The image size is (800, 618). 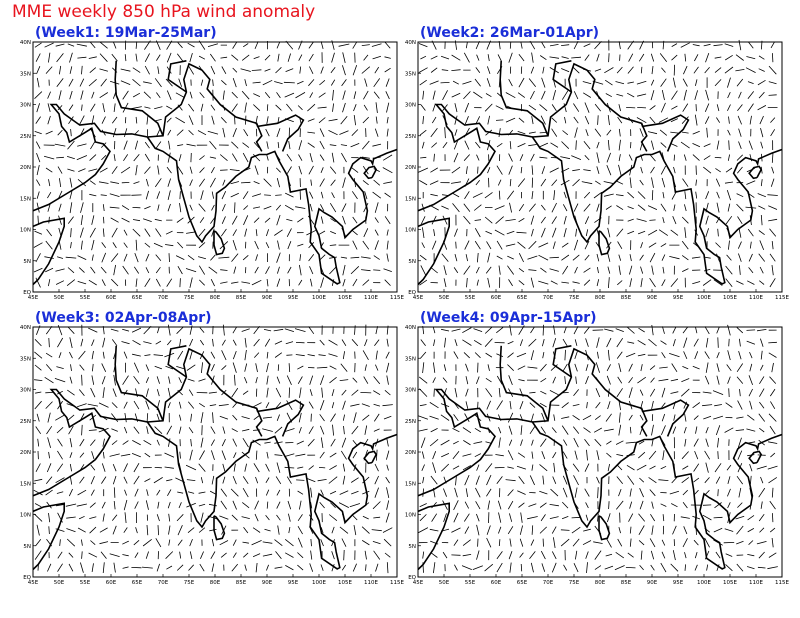 What do you see at coordinates (508, 318) in the screenshot?
I see `panel-title: (Week4: 09Apr-15Apr)` at bounding box center [508, 318].